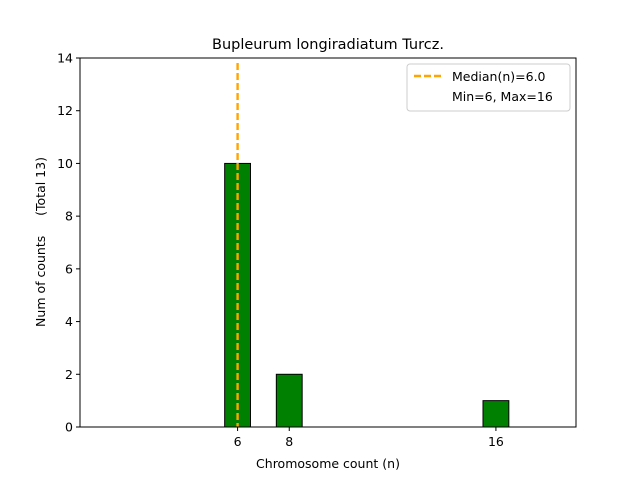  I want to click on y-tick-label: 14, so click(65, 58).